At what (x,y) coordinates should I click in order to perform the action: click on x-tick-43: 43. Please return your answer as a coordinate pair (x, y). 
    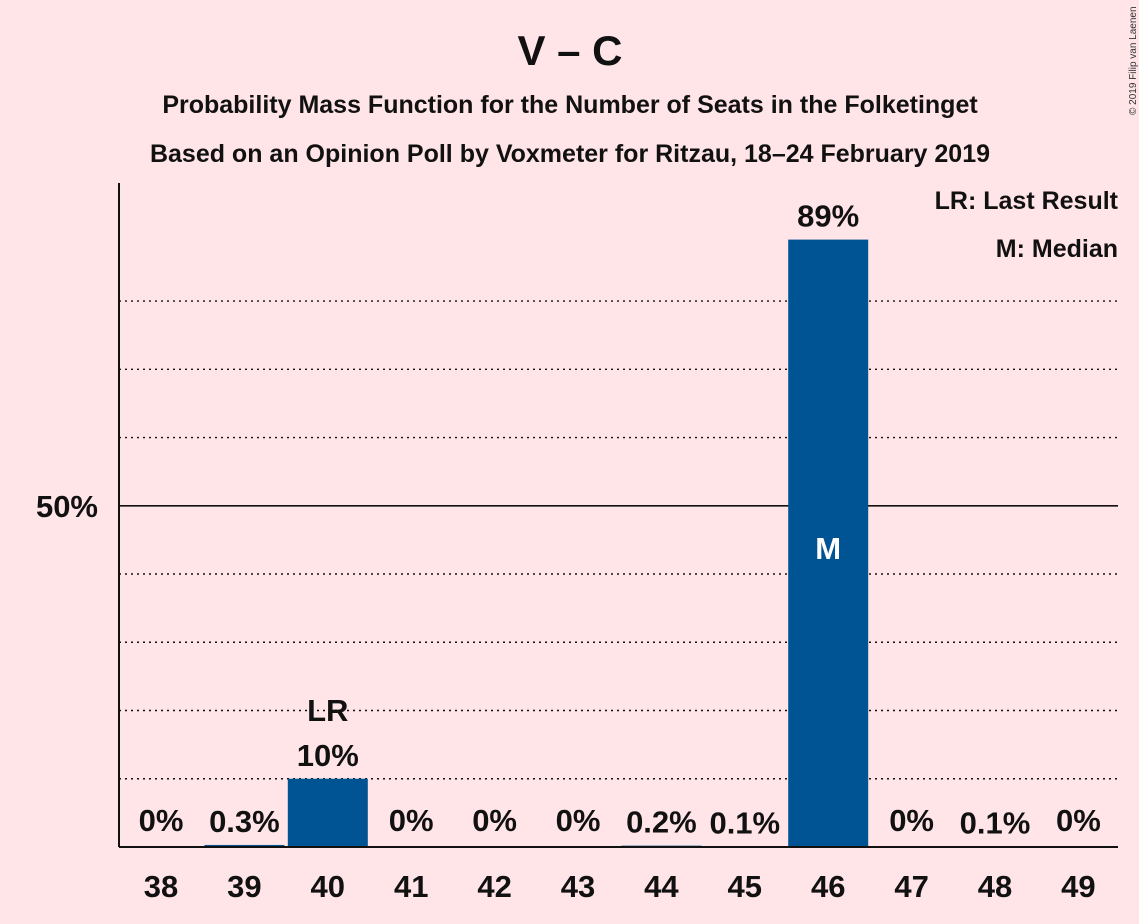
    Looking at the image, I should click on (578, 886).